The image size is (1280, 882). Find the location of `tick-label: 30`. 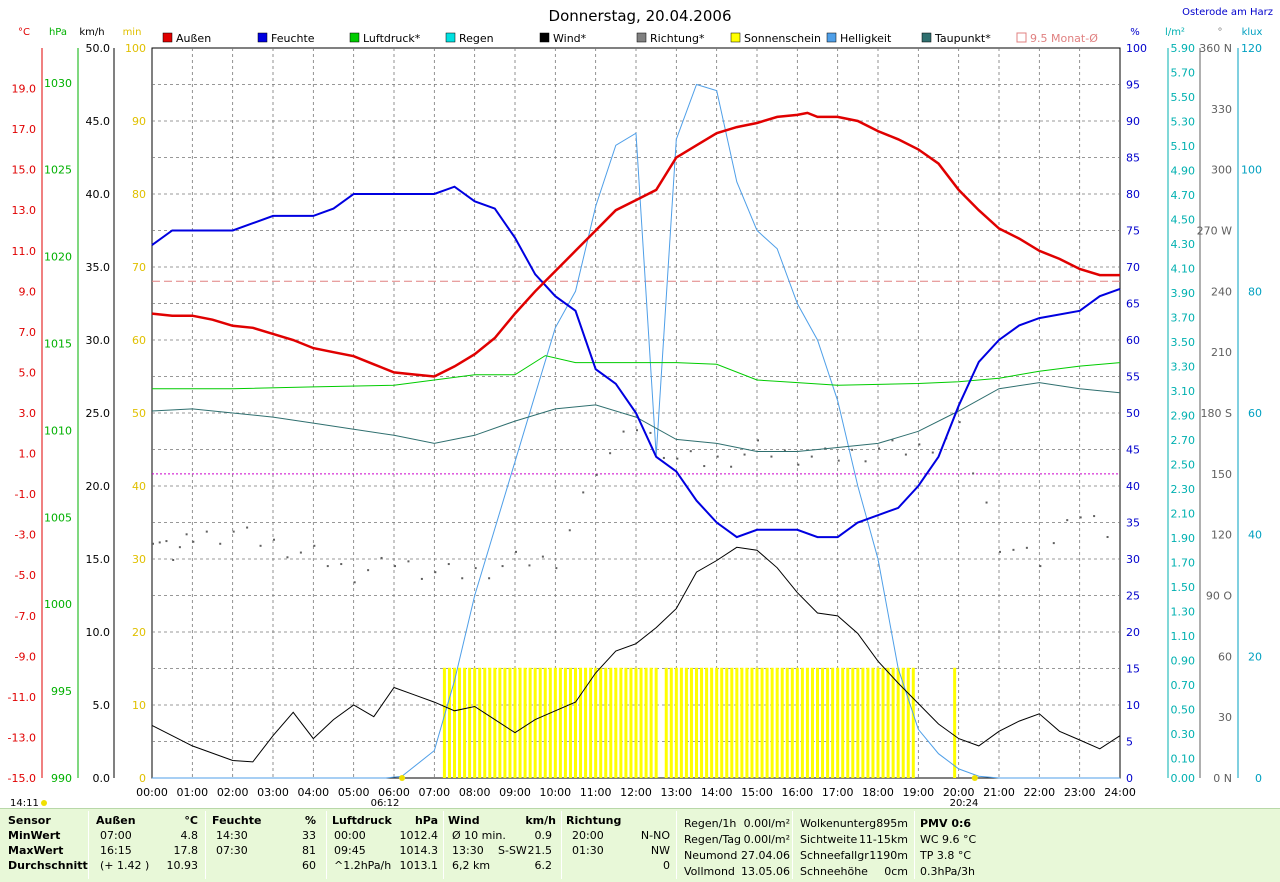

tick-label: 30 is located at coordinates (1133, 559).